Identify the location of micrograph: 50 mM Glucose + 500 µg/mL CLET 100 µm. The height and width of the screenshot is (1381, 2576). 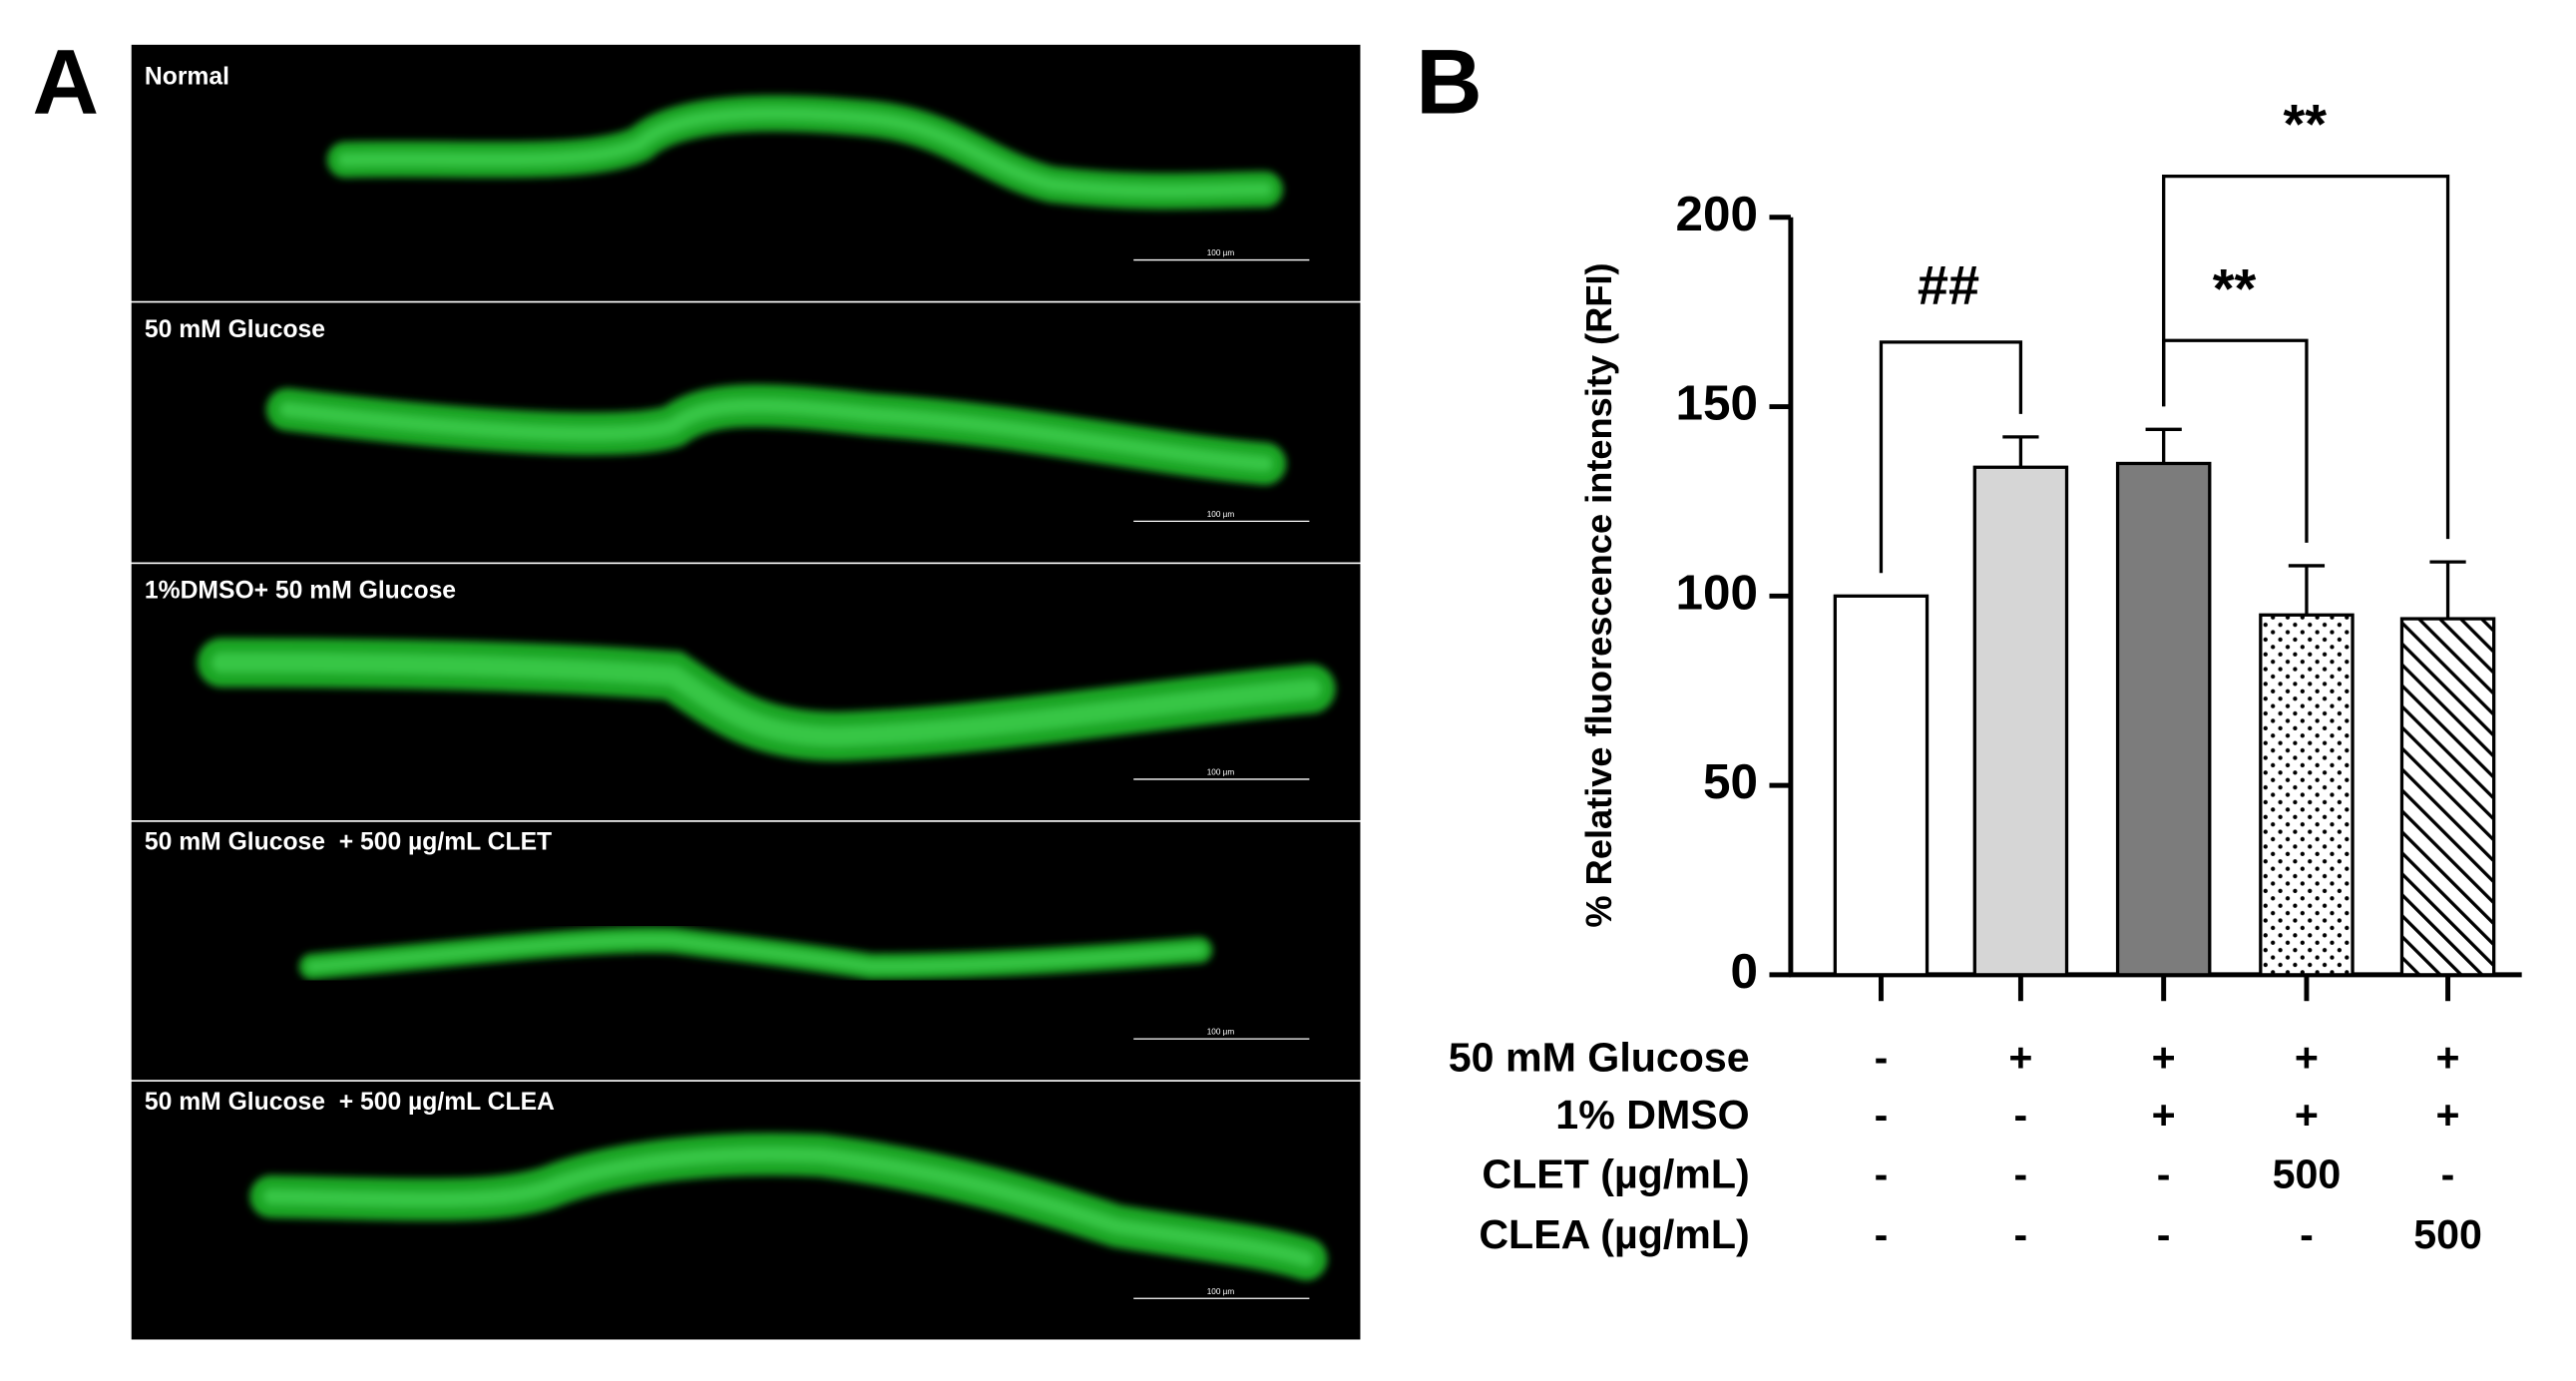
(746, 951).